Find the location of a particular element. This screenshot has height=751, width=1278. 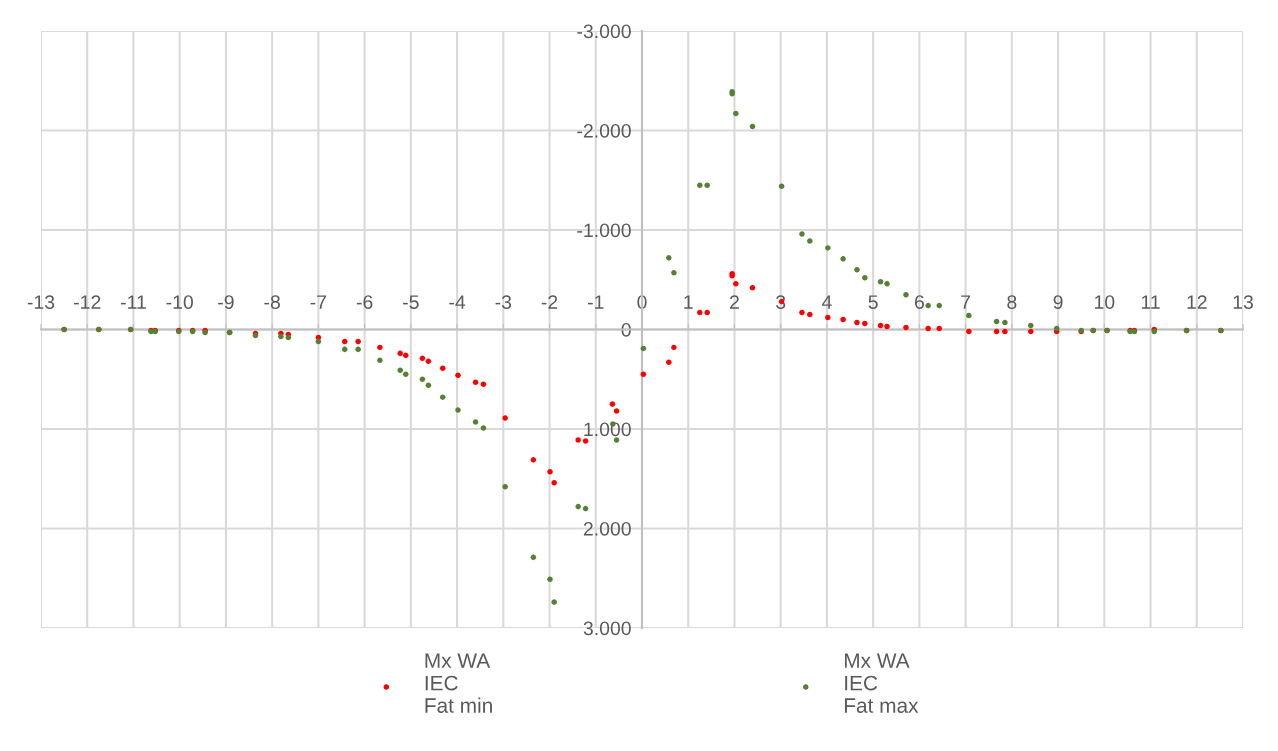

x-tick-label: -2 is located at coordinates (549, 302).